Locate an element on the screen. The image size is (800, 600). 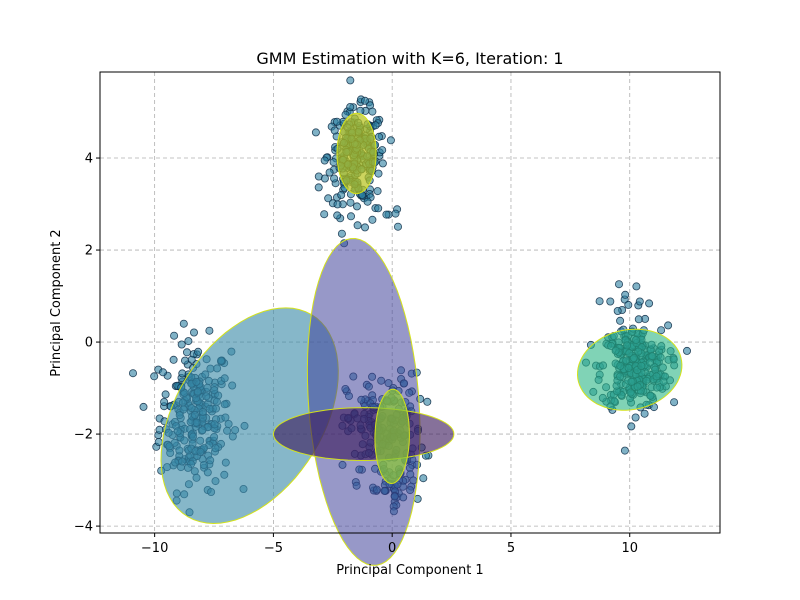
x-tick-label-0: −10 is located at coordinates (154, 548).